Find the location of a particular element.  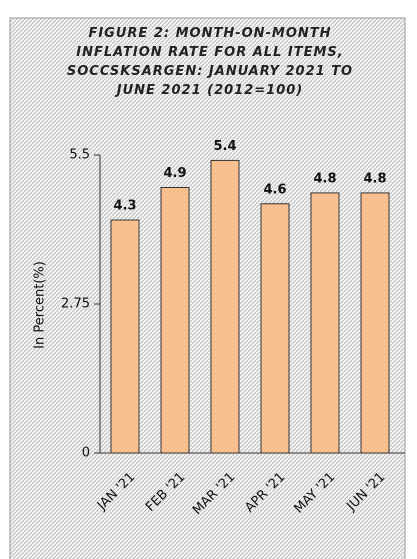

value-label: 5.4 is located at coordinates (224, 146).